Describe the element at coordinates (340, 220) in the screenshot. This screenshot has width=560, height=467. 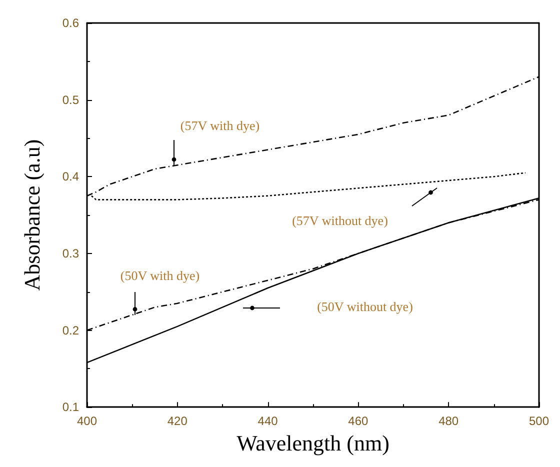
I see `annotation: (57V without dye)` at that location.